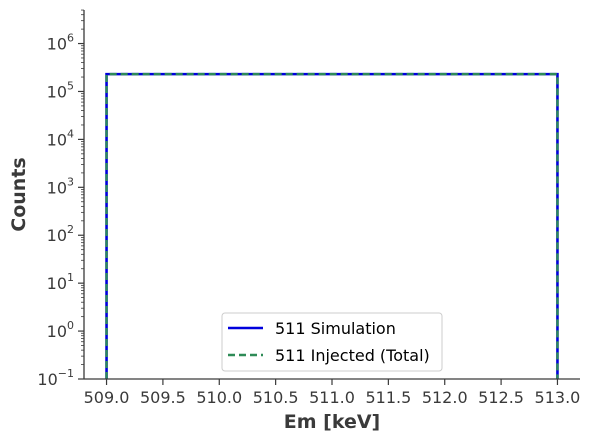  Describe the element at coordinates (60, 90) in the screenshot. I see `y-tick-label: 10⁵` at that location.